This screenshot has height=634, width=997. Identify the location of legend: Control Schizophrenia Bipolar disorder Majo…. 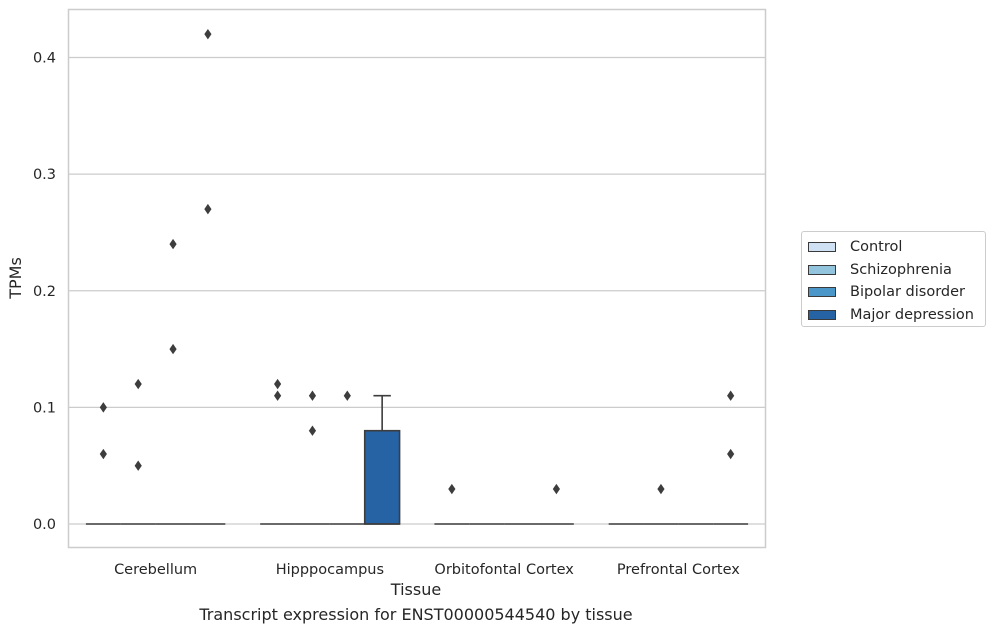
(893, 279).